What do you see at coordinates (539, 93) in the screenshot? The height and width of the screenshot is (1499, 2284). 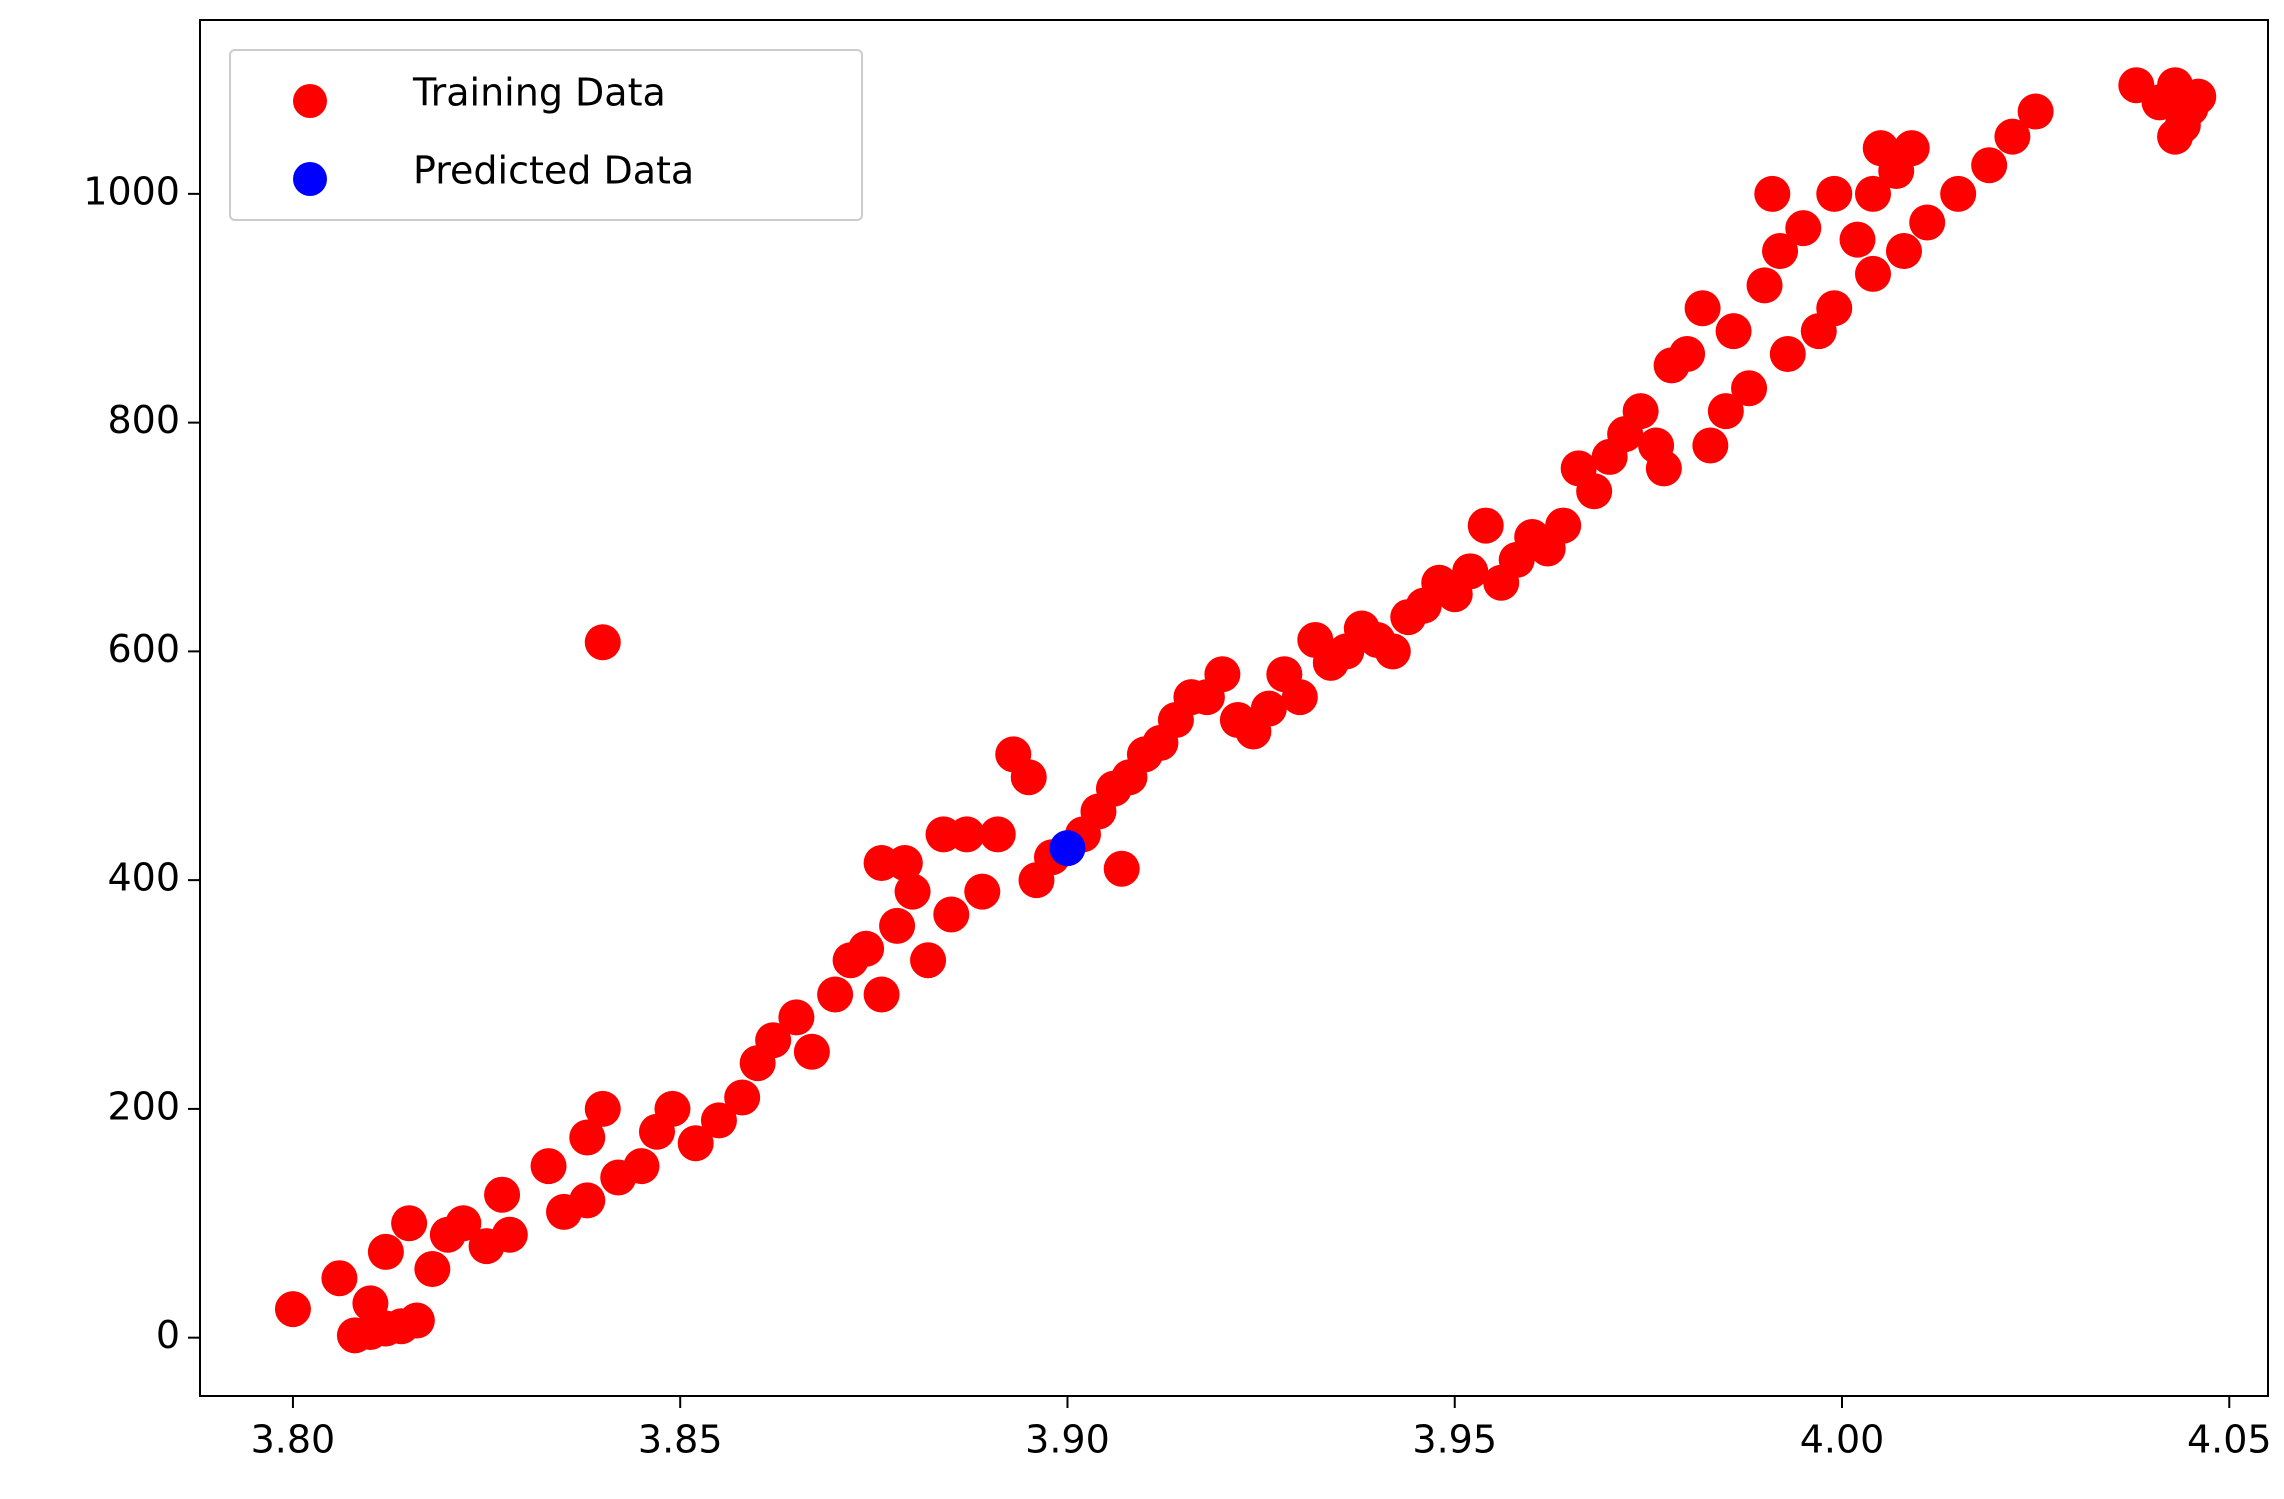 I see `legend-label: Training Data` at bounding box center [539, 93].